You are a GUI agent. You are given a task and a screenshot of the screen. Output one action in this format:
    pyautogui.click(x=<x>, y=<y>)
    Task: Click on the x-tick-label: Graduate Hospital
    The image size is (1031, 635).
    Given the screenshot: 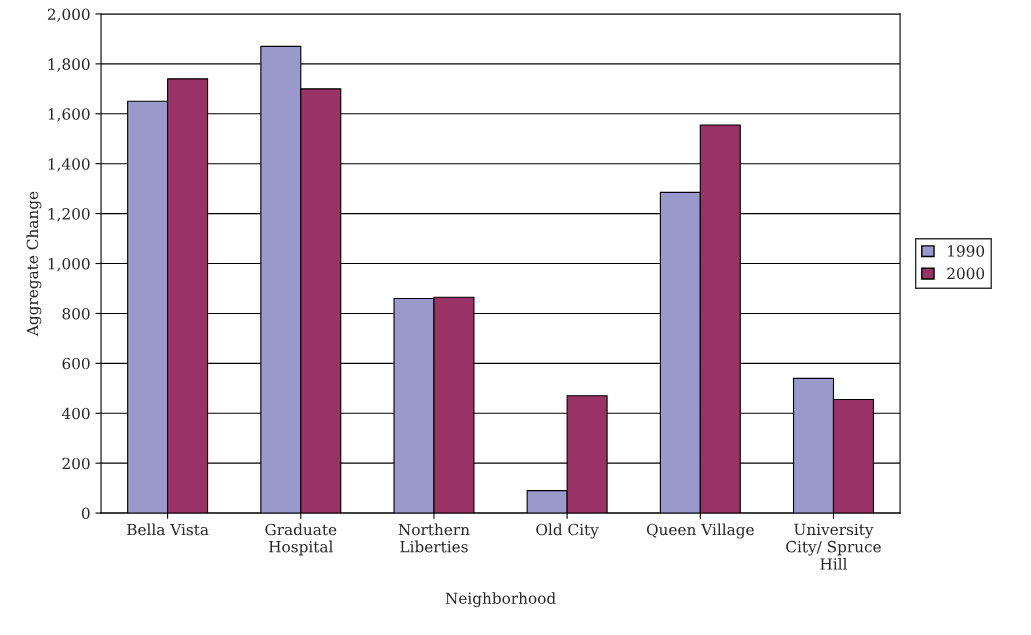 What is the action you would take?
    pyautogui.click(x=301, y=539)
    